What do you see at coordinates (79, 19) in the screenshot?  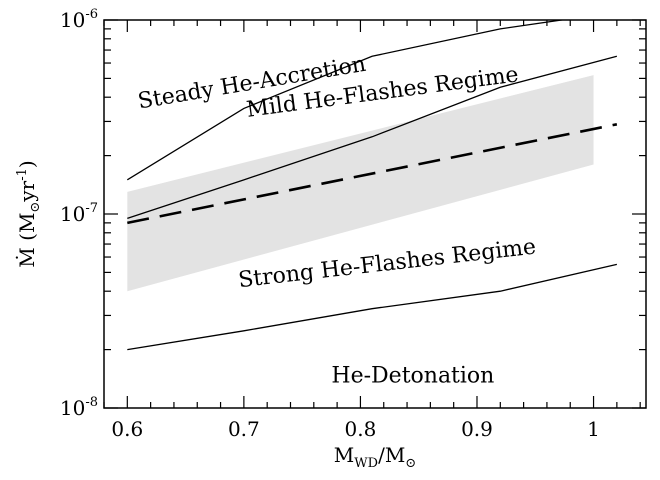 I see `y-tick-label: 10⁻⁶` at bounding box center [79, 19].